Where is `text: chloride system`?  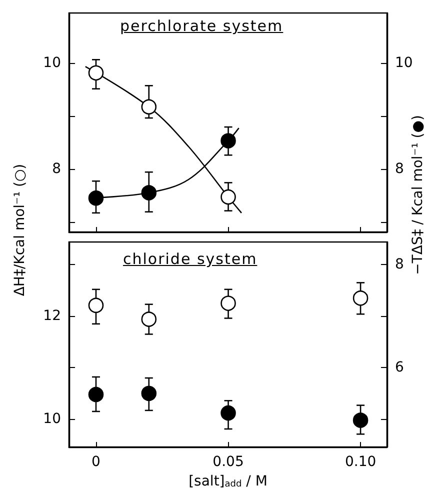
text: chloride system is located at coordinates (190, 259).